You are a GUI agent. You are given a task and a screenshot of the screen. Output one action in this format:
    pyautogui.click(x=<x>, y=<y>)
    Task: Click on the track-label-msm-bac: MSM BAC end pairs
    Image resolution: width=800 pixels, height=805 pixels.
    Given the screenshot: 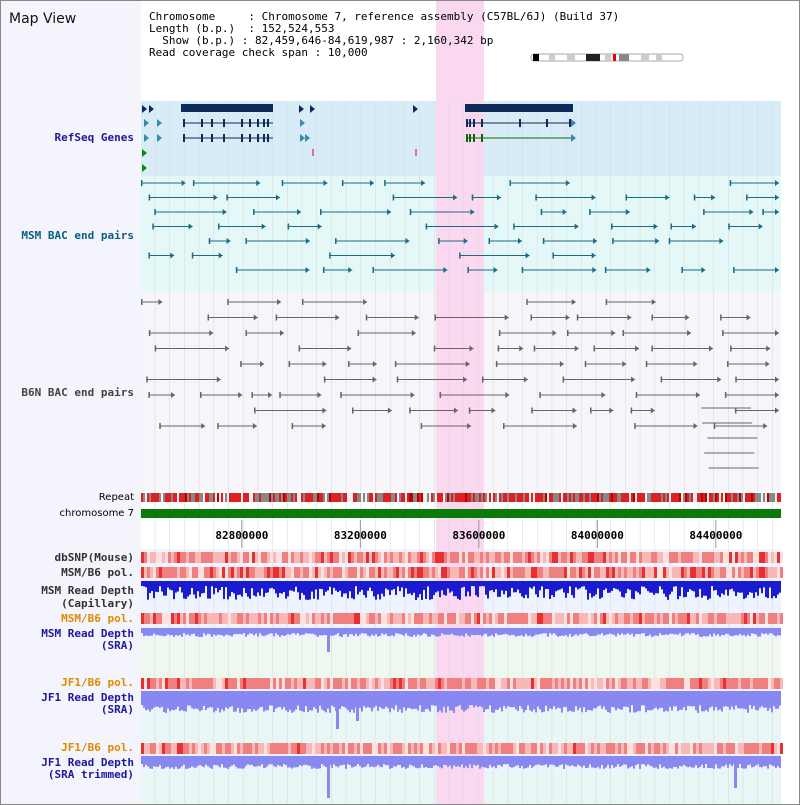 What is the action you would take?
    pyautogui.click(x=77, y=235)
    